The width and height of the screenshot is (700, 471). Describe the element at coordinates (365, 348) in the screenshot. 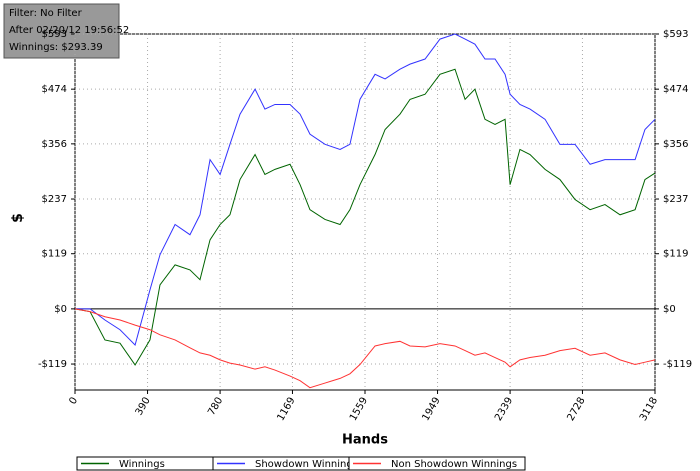

I see `series-line` at that location.